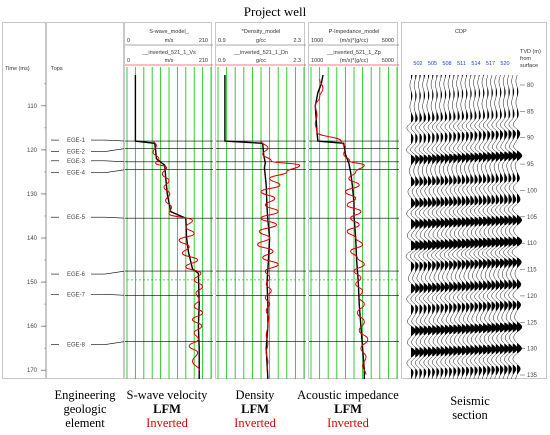  What do you see at coordinates (37, 228) in the screenshot?
I see `time-axis: 110 120 130 140 150 160 170` at bounding box center [37, 228].